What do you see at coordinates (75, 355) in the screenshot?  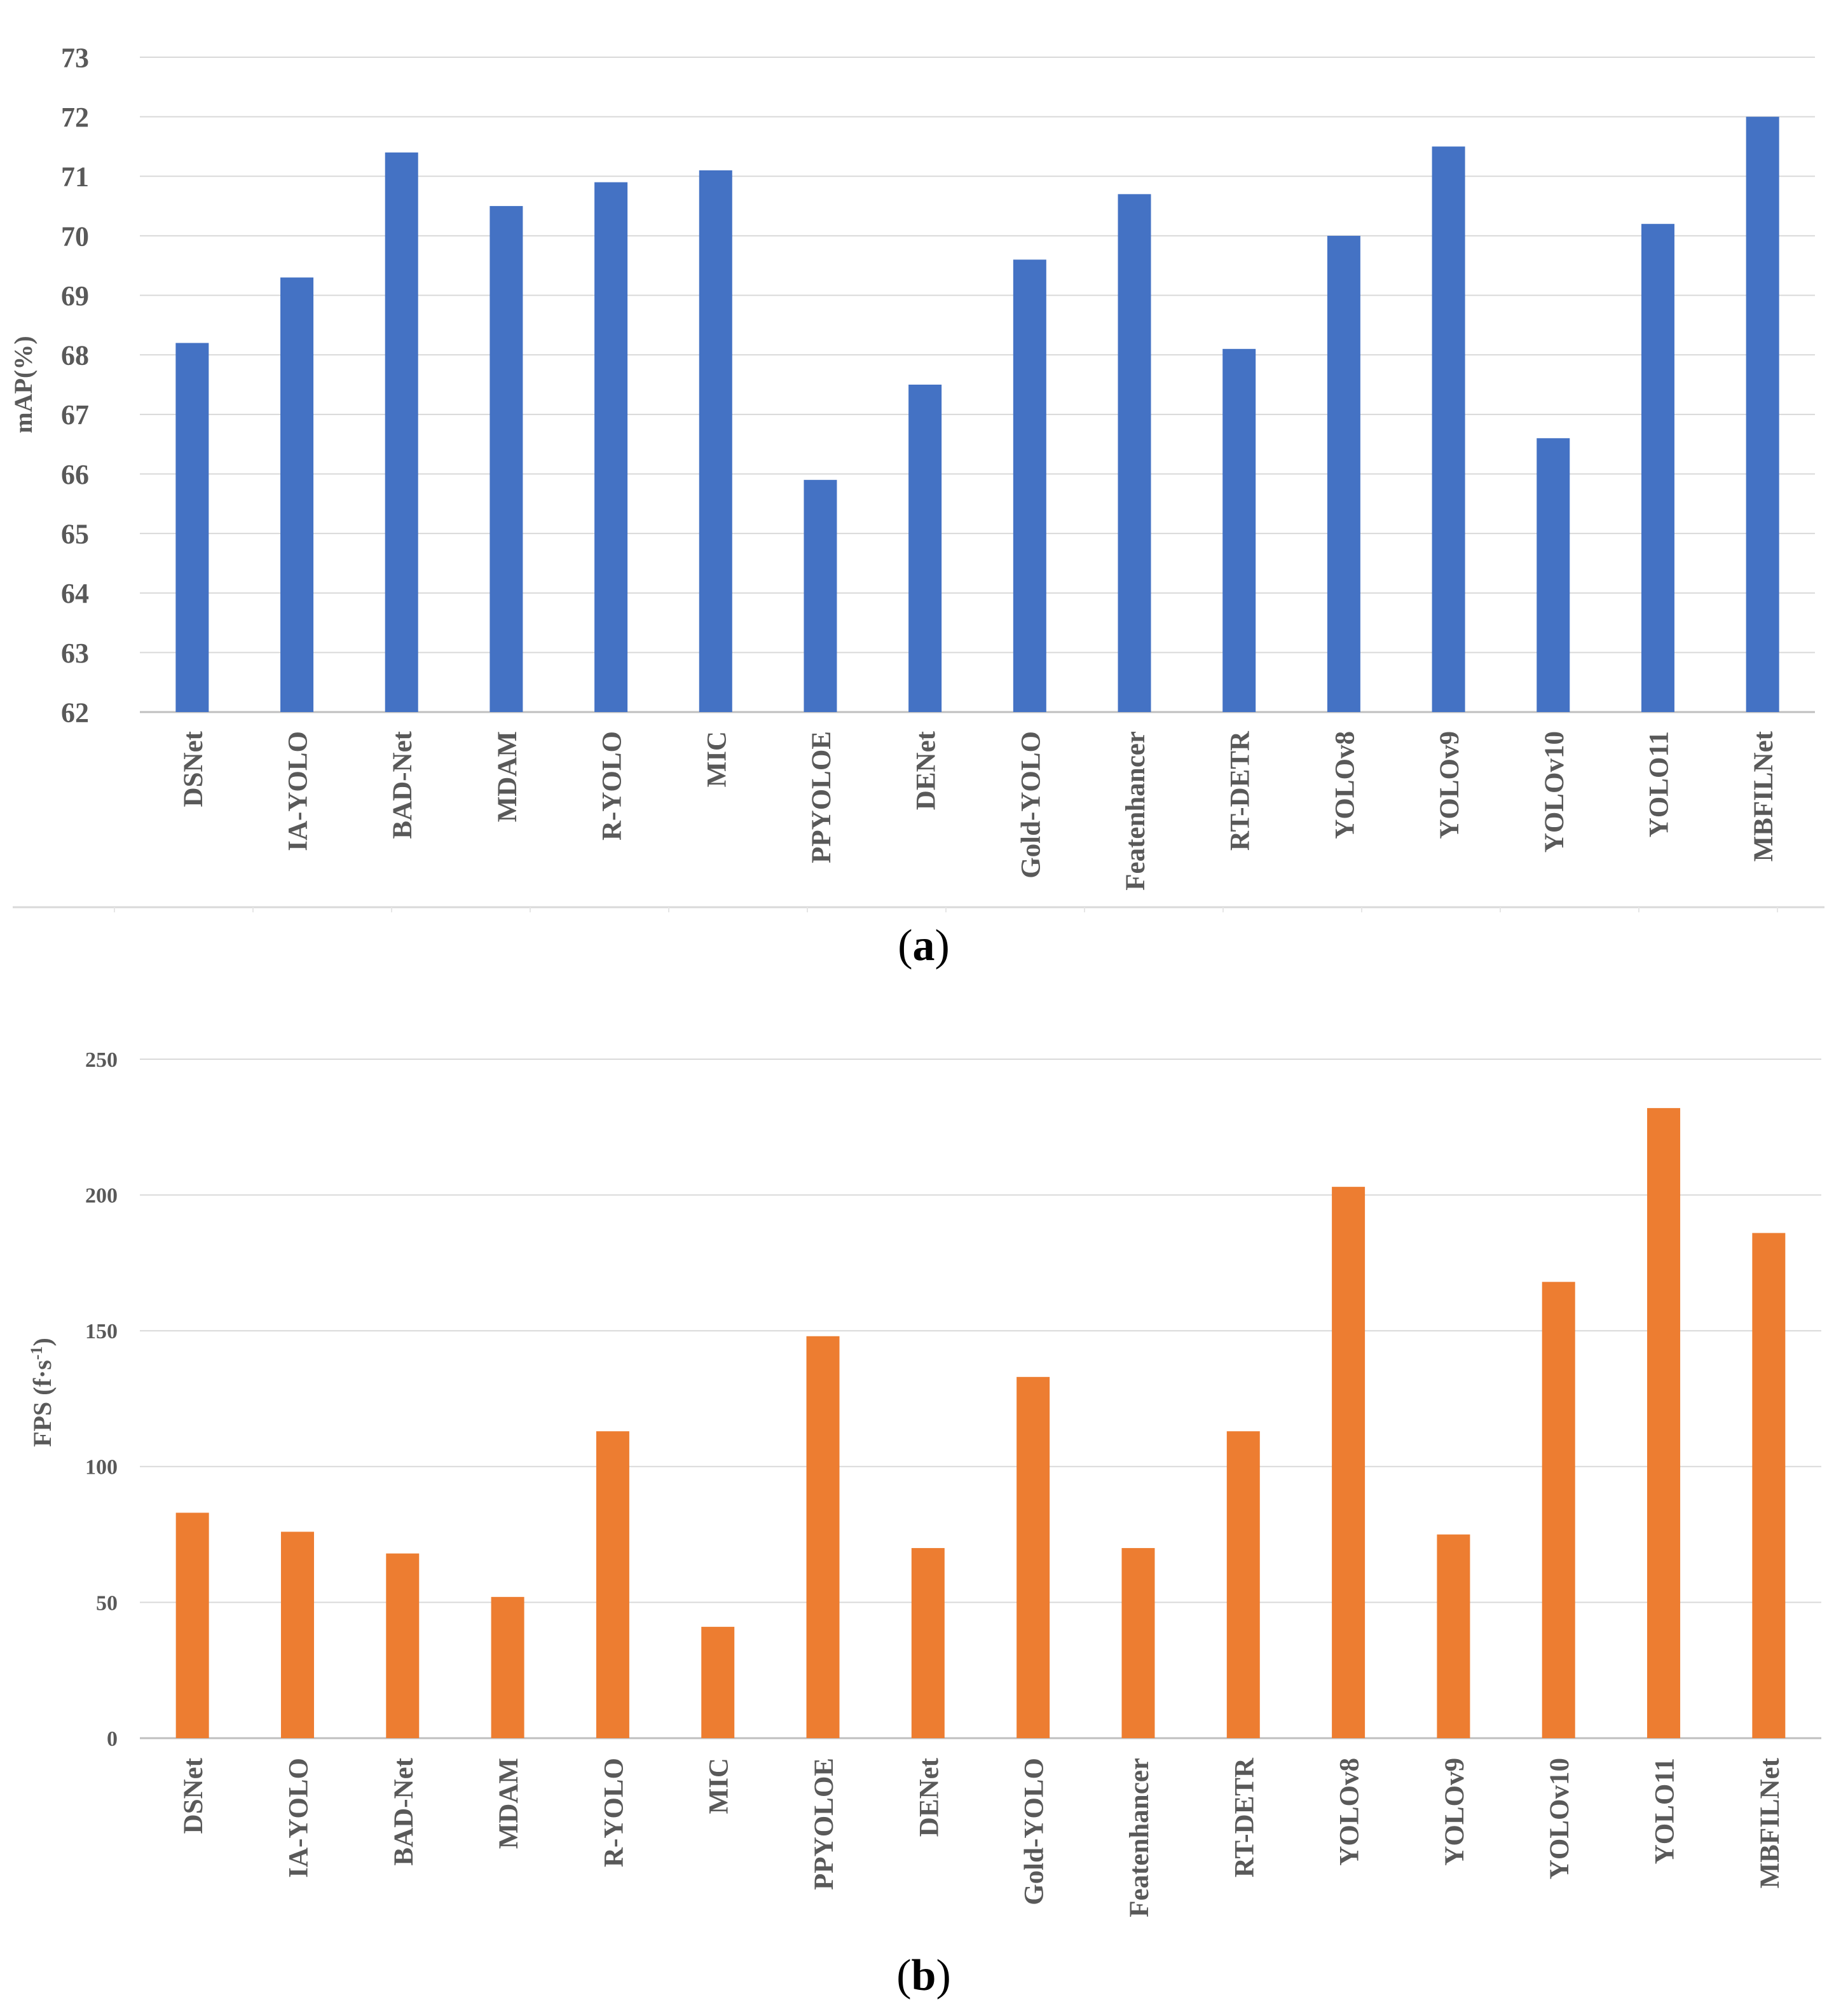 I see `y-tick-label: 68` at bounding box center [75, 355].